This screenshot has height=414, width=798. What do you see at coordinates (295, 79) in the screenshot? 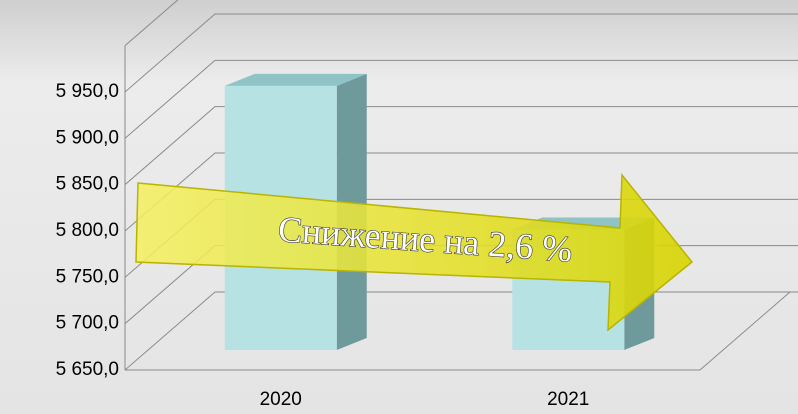
I see `bar-top` at bounding box center [295, 79].